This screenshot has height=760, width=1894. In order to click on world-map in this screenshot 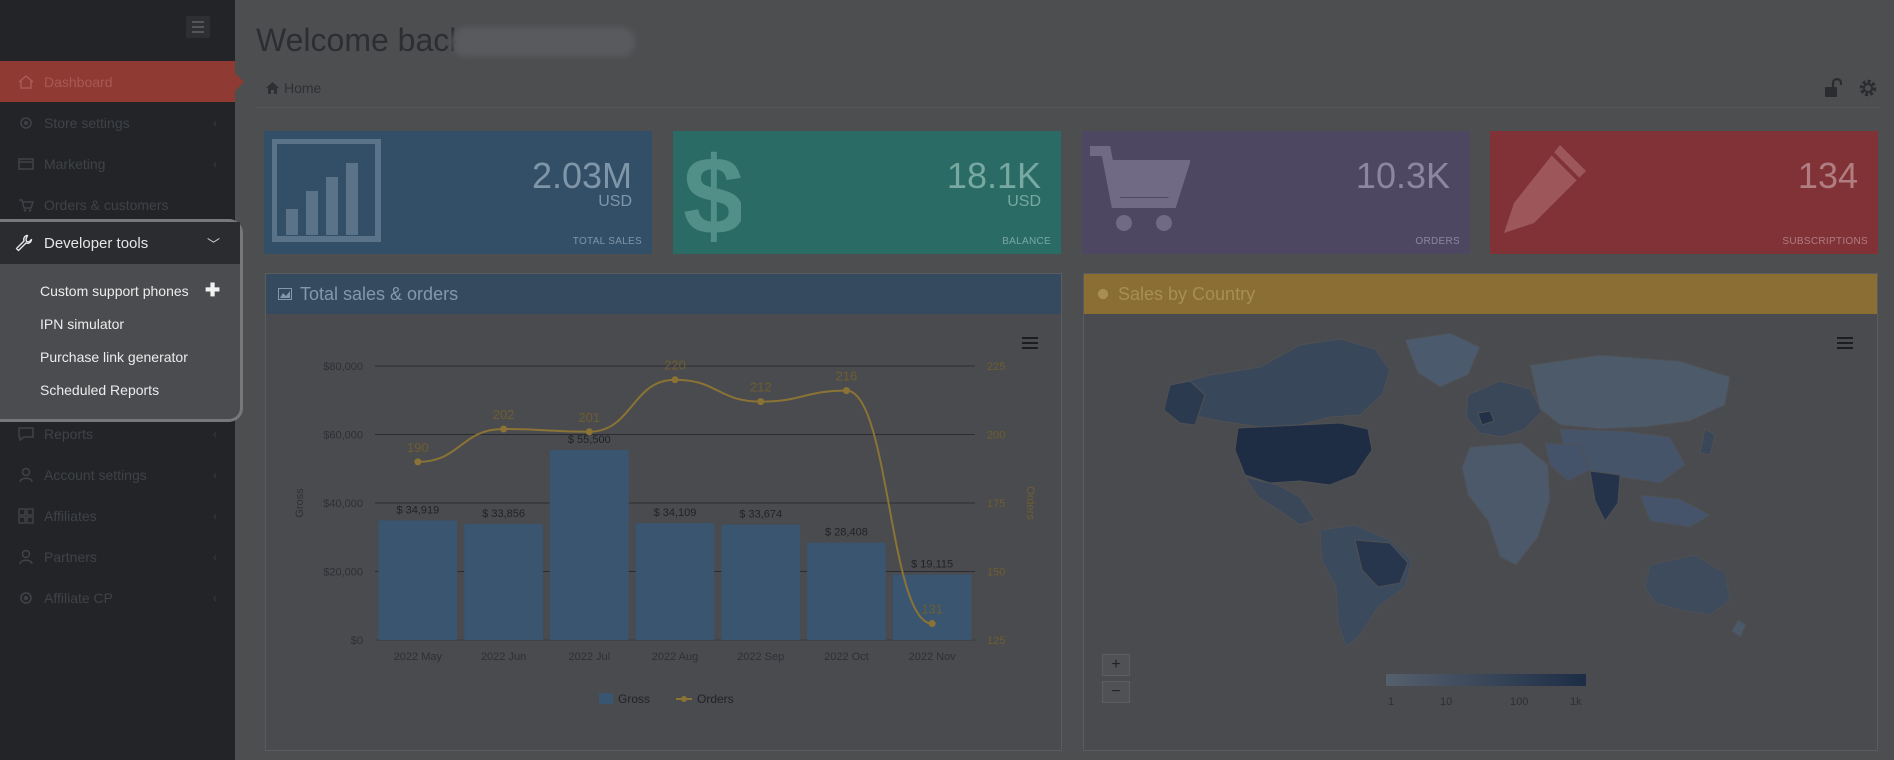, I will do `click(1450, 490)`.